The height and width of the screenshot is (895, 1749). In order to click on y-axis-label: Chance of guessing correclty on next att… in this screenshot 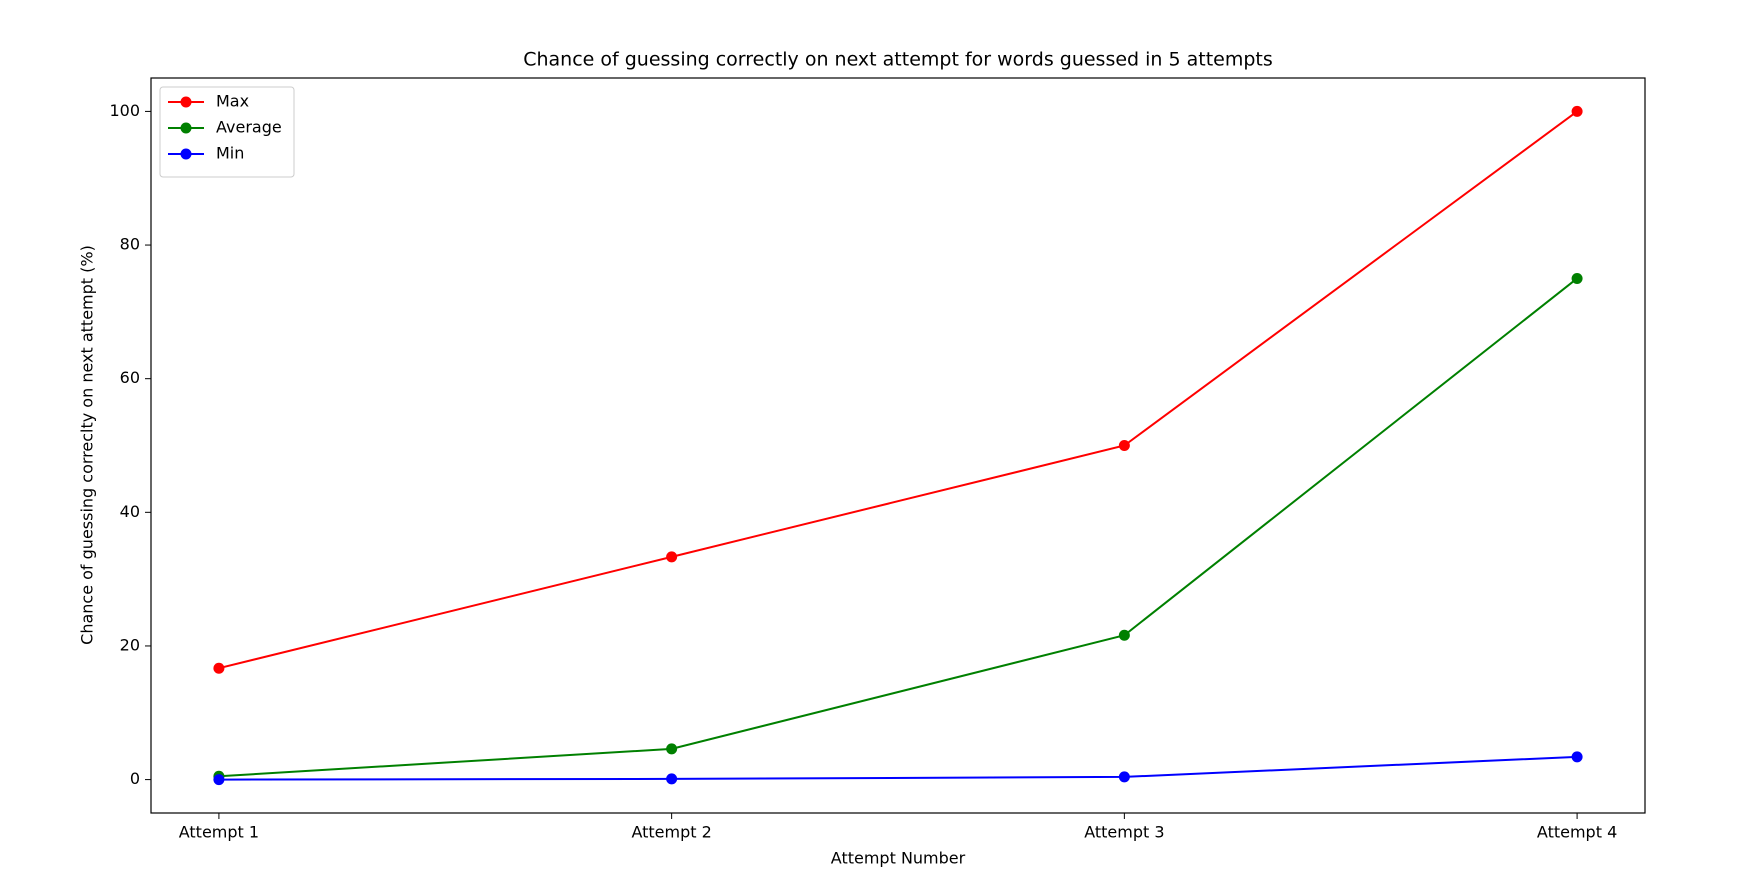, I will do `click(87, 445)`.